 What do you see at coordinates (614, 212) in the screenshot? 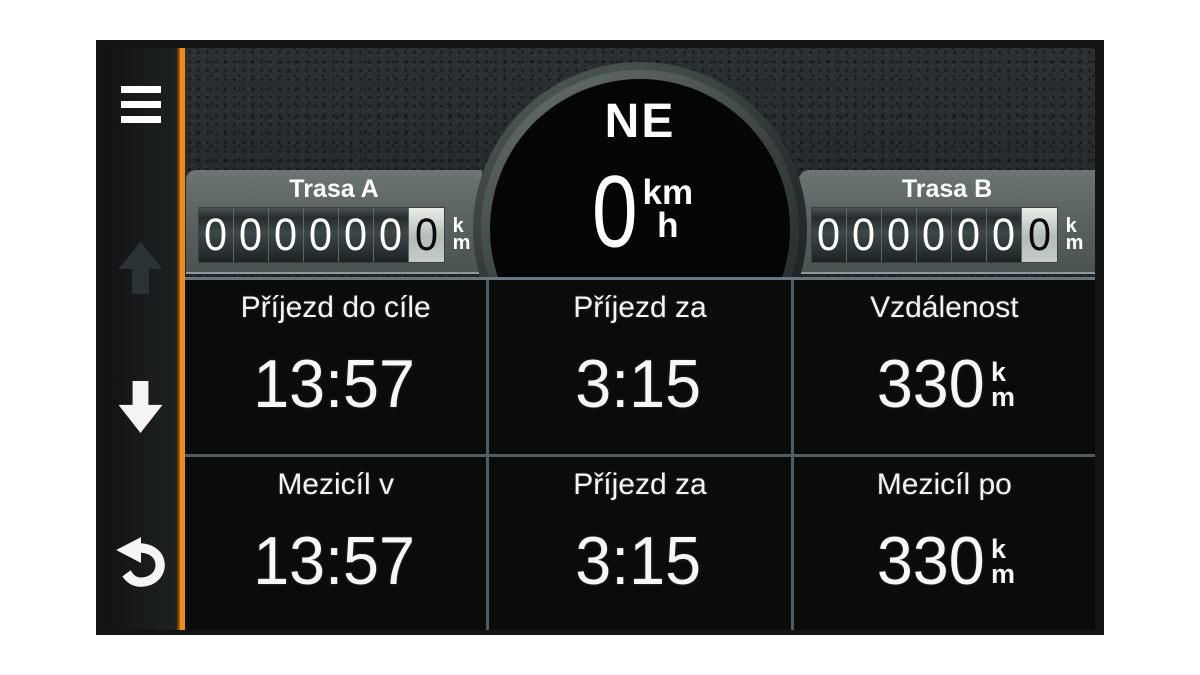
I see `speed-value: 0` at bounding box center [614, 212].